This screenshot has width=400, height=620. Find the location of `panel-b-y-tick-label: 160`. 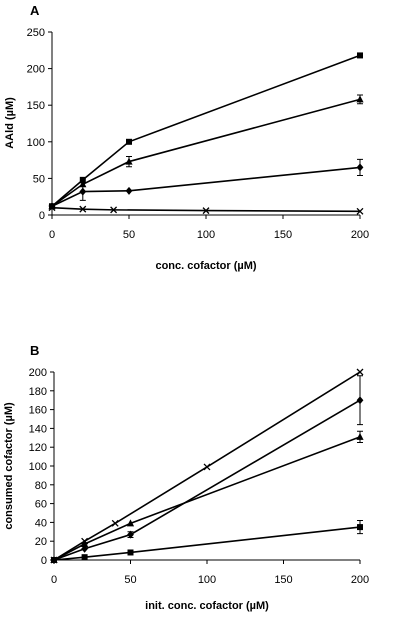

panel-b-y-tick-label: 160 is located at coordinates (38, 411).